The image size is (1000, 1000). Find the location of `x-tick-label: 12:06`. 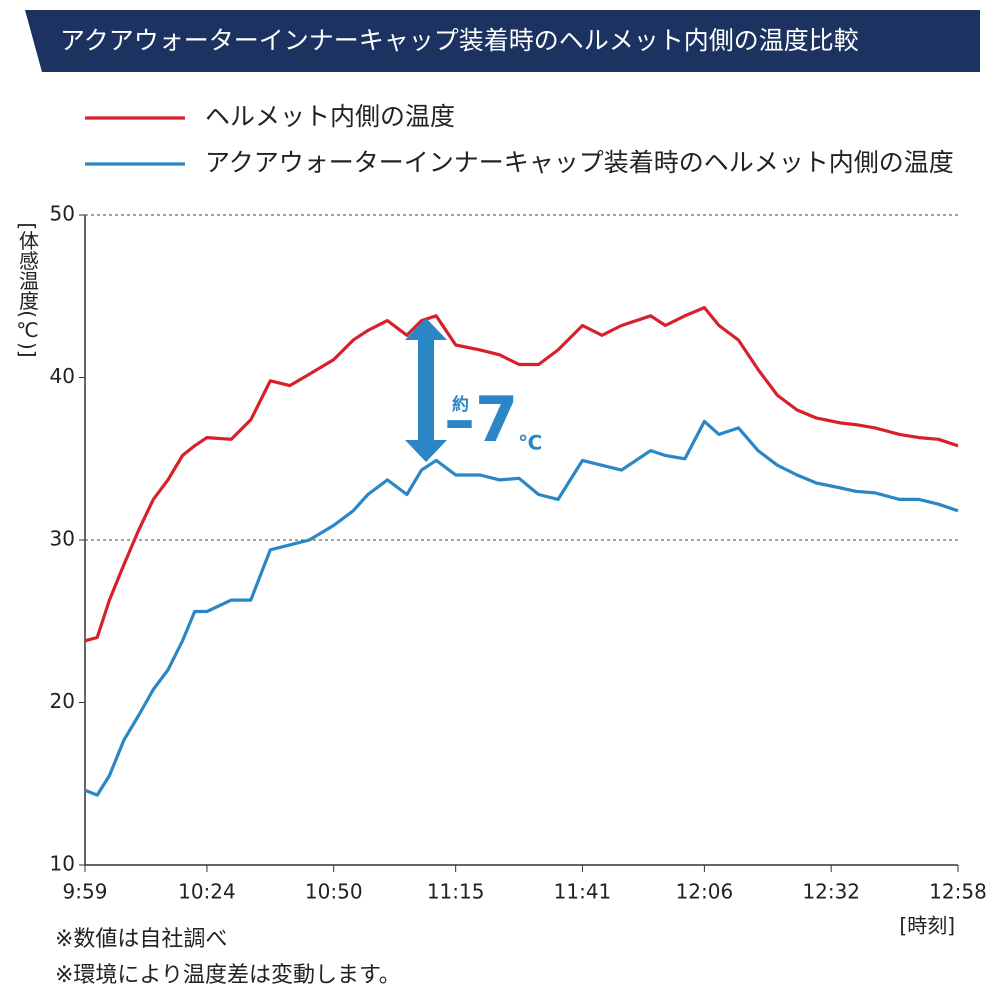

x-tick-label: 12:06 is located at coordinates (705, 892).